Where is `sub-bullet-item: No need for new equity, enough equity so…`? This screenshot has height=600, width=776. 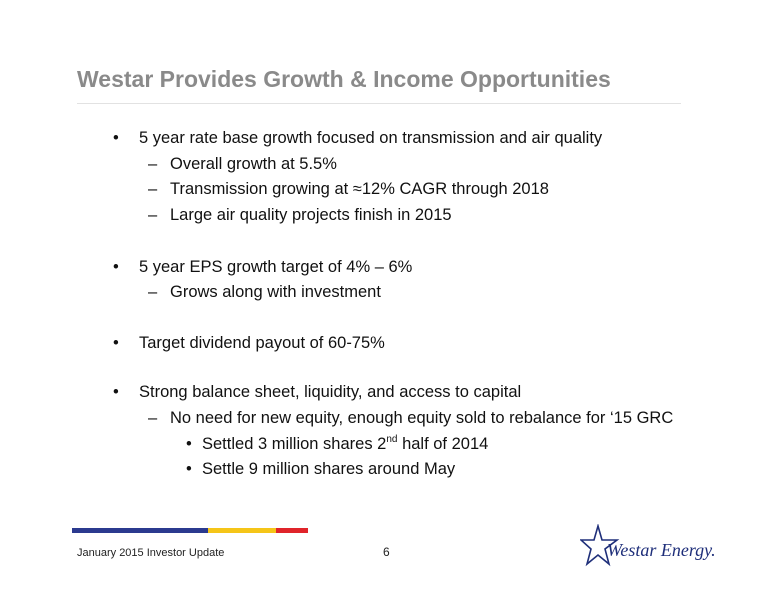 sub-bullet-item: No need for new equity, enough equity so… is located at coordinates (422, 418).